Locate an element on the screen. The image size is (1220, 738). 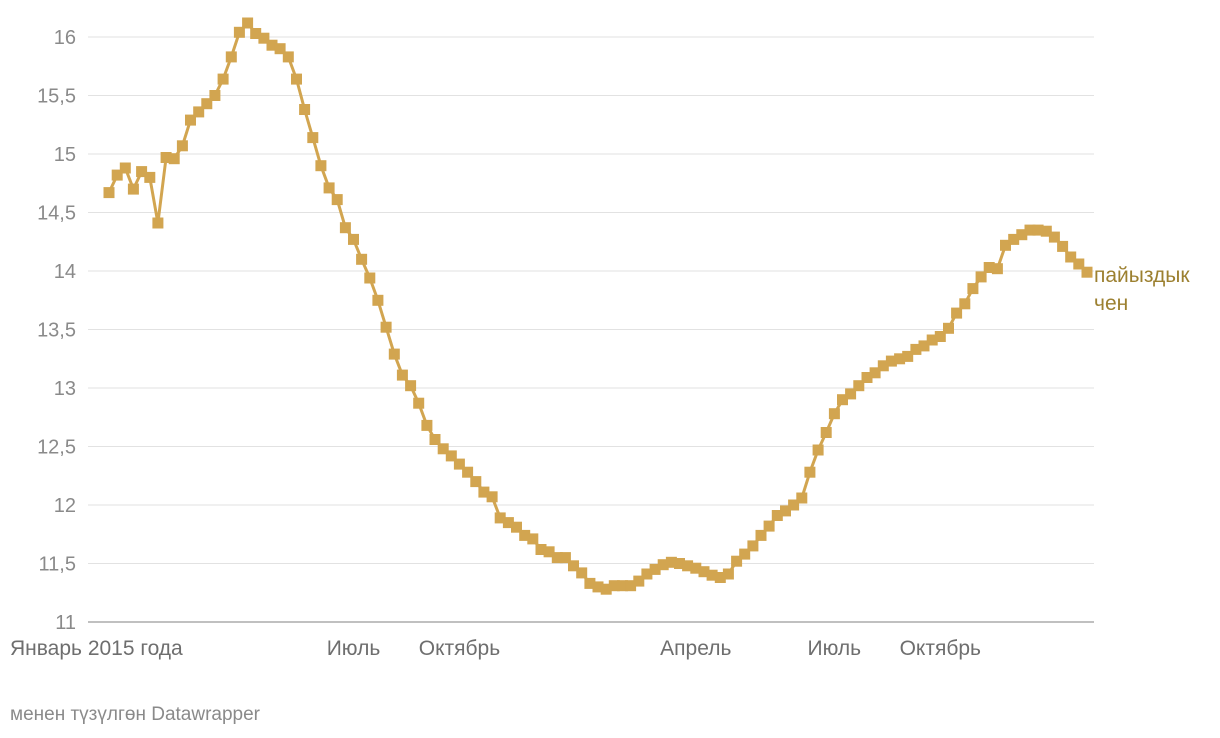
y-tick-label: 13,5 is located at coordinates (56, 331).